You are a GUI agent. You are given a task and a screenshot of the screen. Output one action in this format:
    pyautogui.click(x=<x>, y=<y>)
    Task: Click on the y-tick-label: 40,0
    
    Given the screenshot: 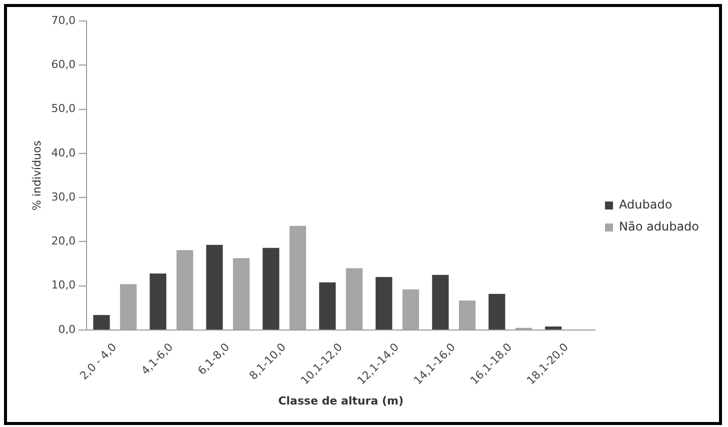 What is the action you would take?
    pyautogui.click(x=63, y=153)
    